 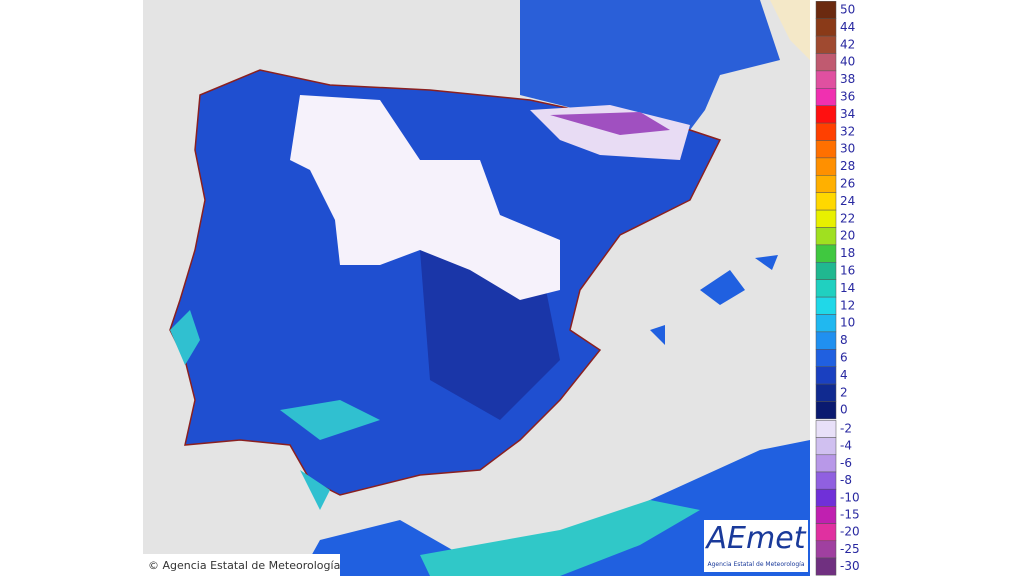 I want to click on legend-label: -25, so click(x=850, y=549).